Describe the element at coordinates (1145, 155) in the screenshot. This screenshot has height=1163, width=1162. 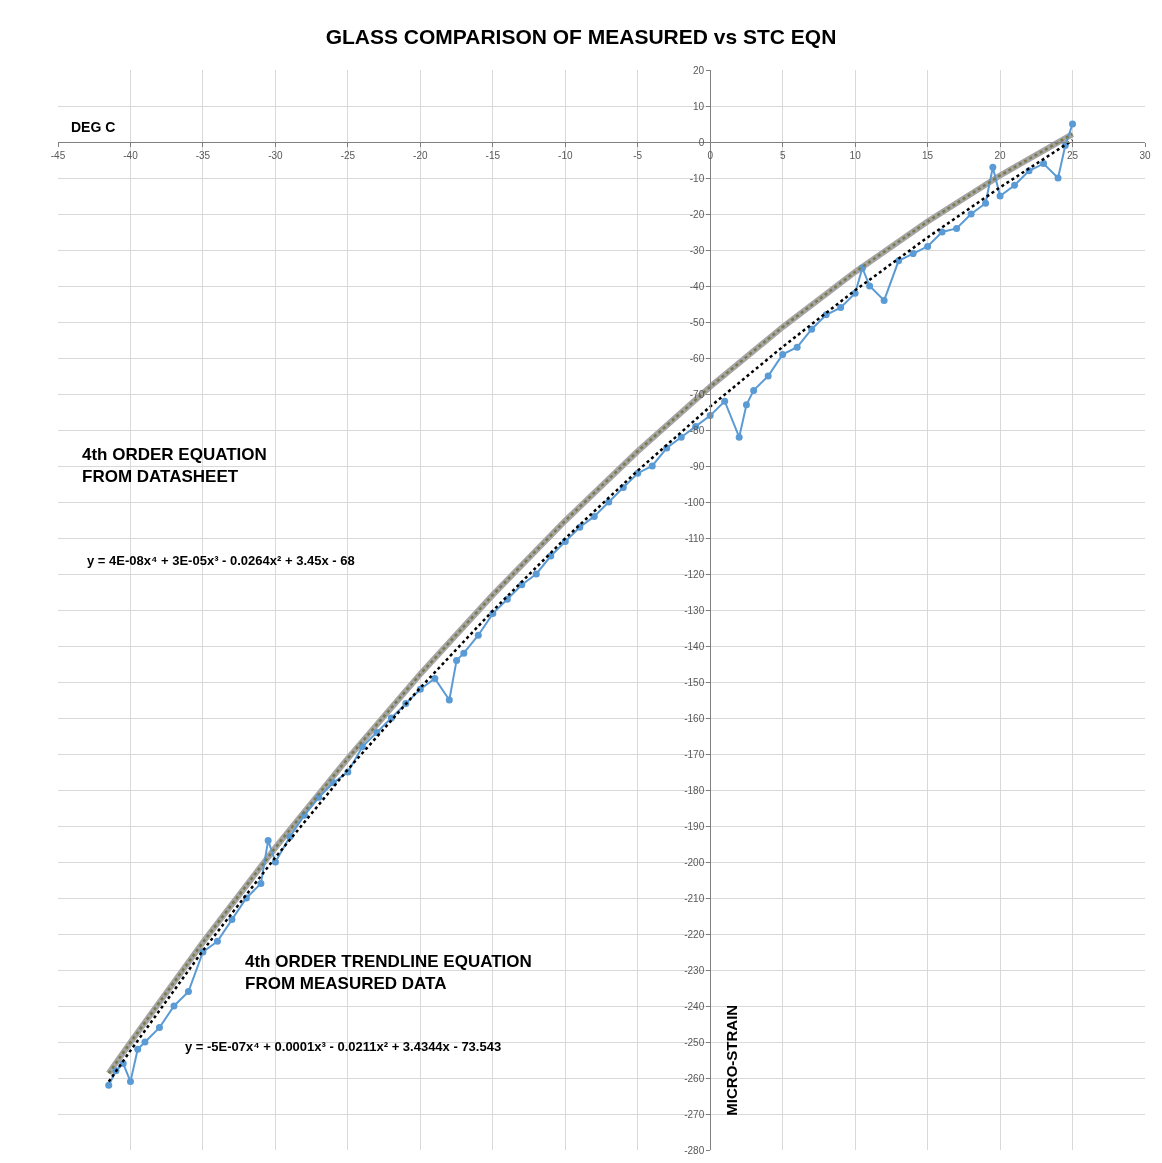
I see `x-tick-label: 30` at that location.